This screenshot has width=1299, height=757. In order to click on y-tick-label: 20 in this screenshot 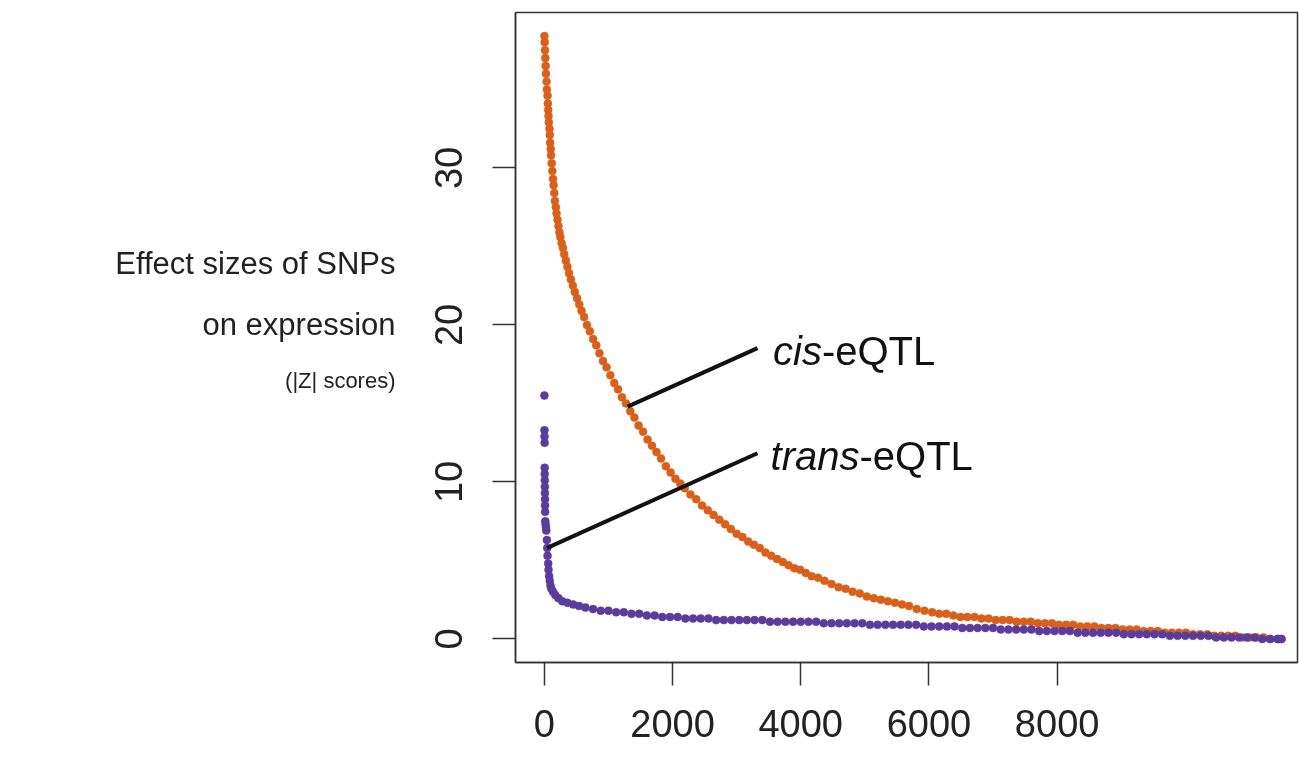, I will do `click(449, 325)`.